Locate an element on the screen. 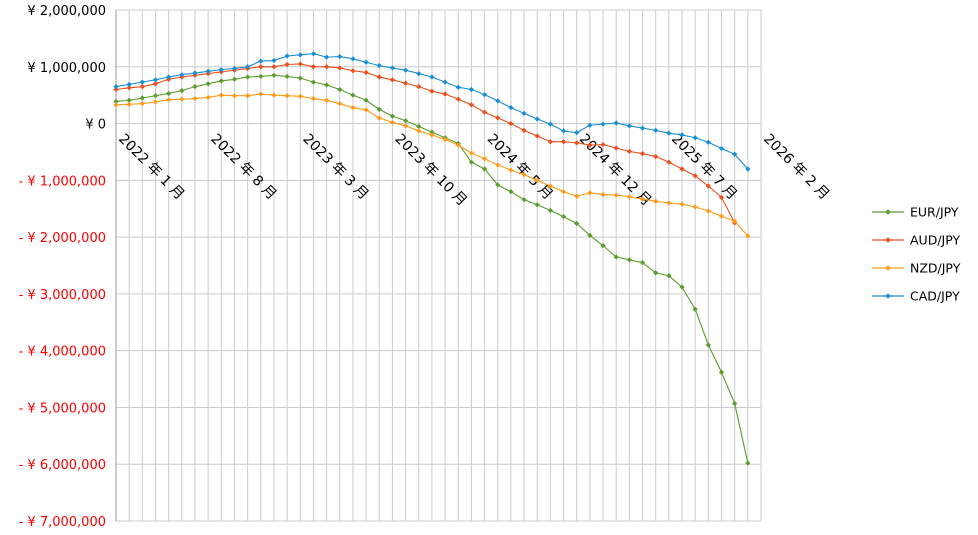 Image resolution: width=978 pixels, height=535 pixels. legend: EUR/JPY AUD/JPY NZD/JPY CAD/JPY is located at coordinates (916, 254).